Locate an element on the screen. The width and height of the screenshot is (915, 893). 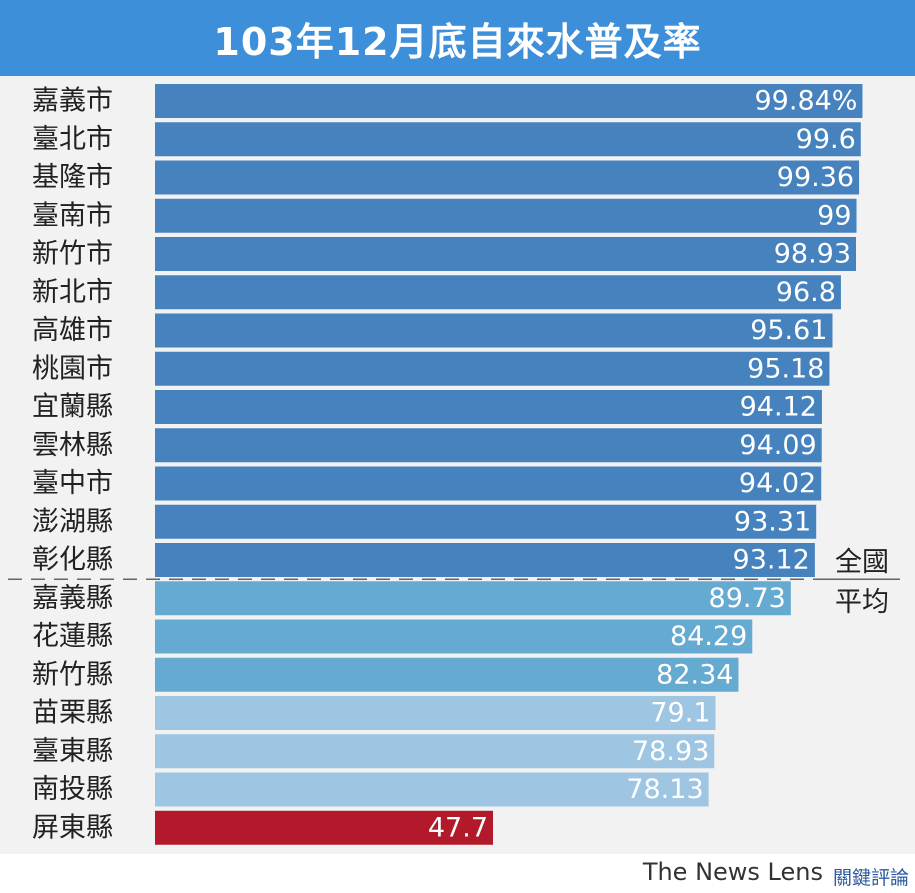
value-label: 89.73 is located at coordinates (747, 598).